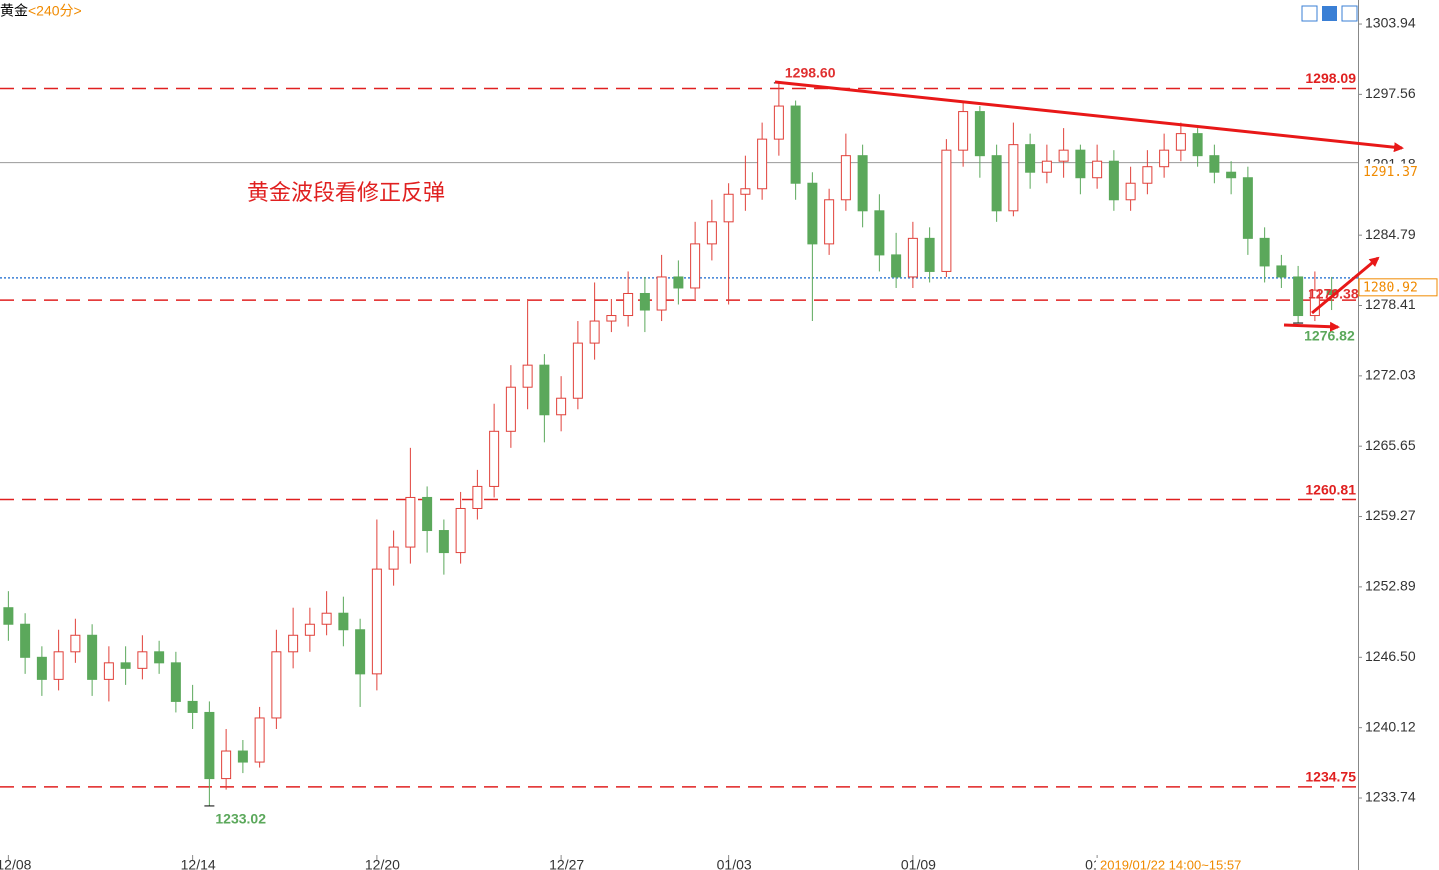  Describe the element at coordinates (1390, 586) in the screenshot. I see `y-tick-label: 1252.89` at that location.